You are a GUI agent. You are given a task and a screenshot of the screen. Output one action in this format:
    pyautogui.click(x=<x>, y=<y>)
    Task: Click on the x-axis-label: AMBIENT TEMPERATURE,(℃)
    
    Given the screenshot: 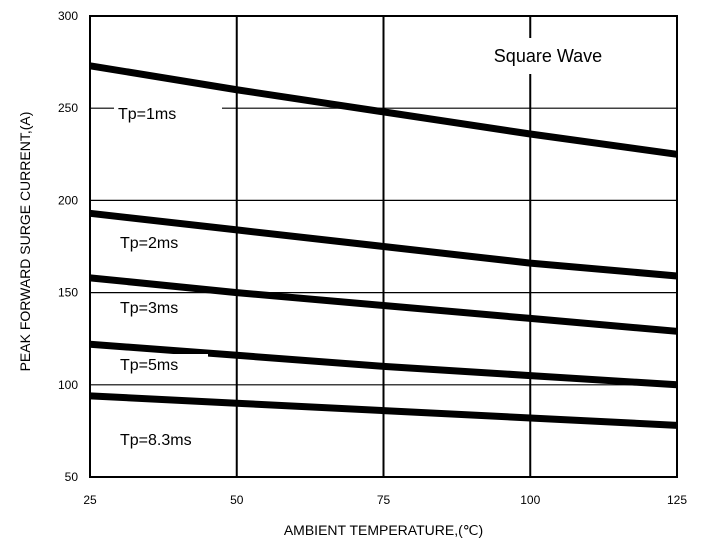 What is the action you would take?
    pyautogui.click(x=383, y=530)
    